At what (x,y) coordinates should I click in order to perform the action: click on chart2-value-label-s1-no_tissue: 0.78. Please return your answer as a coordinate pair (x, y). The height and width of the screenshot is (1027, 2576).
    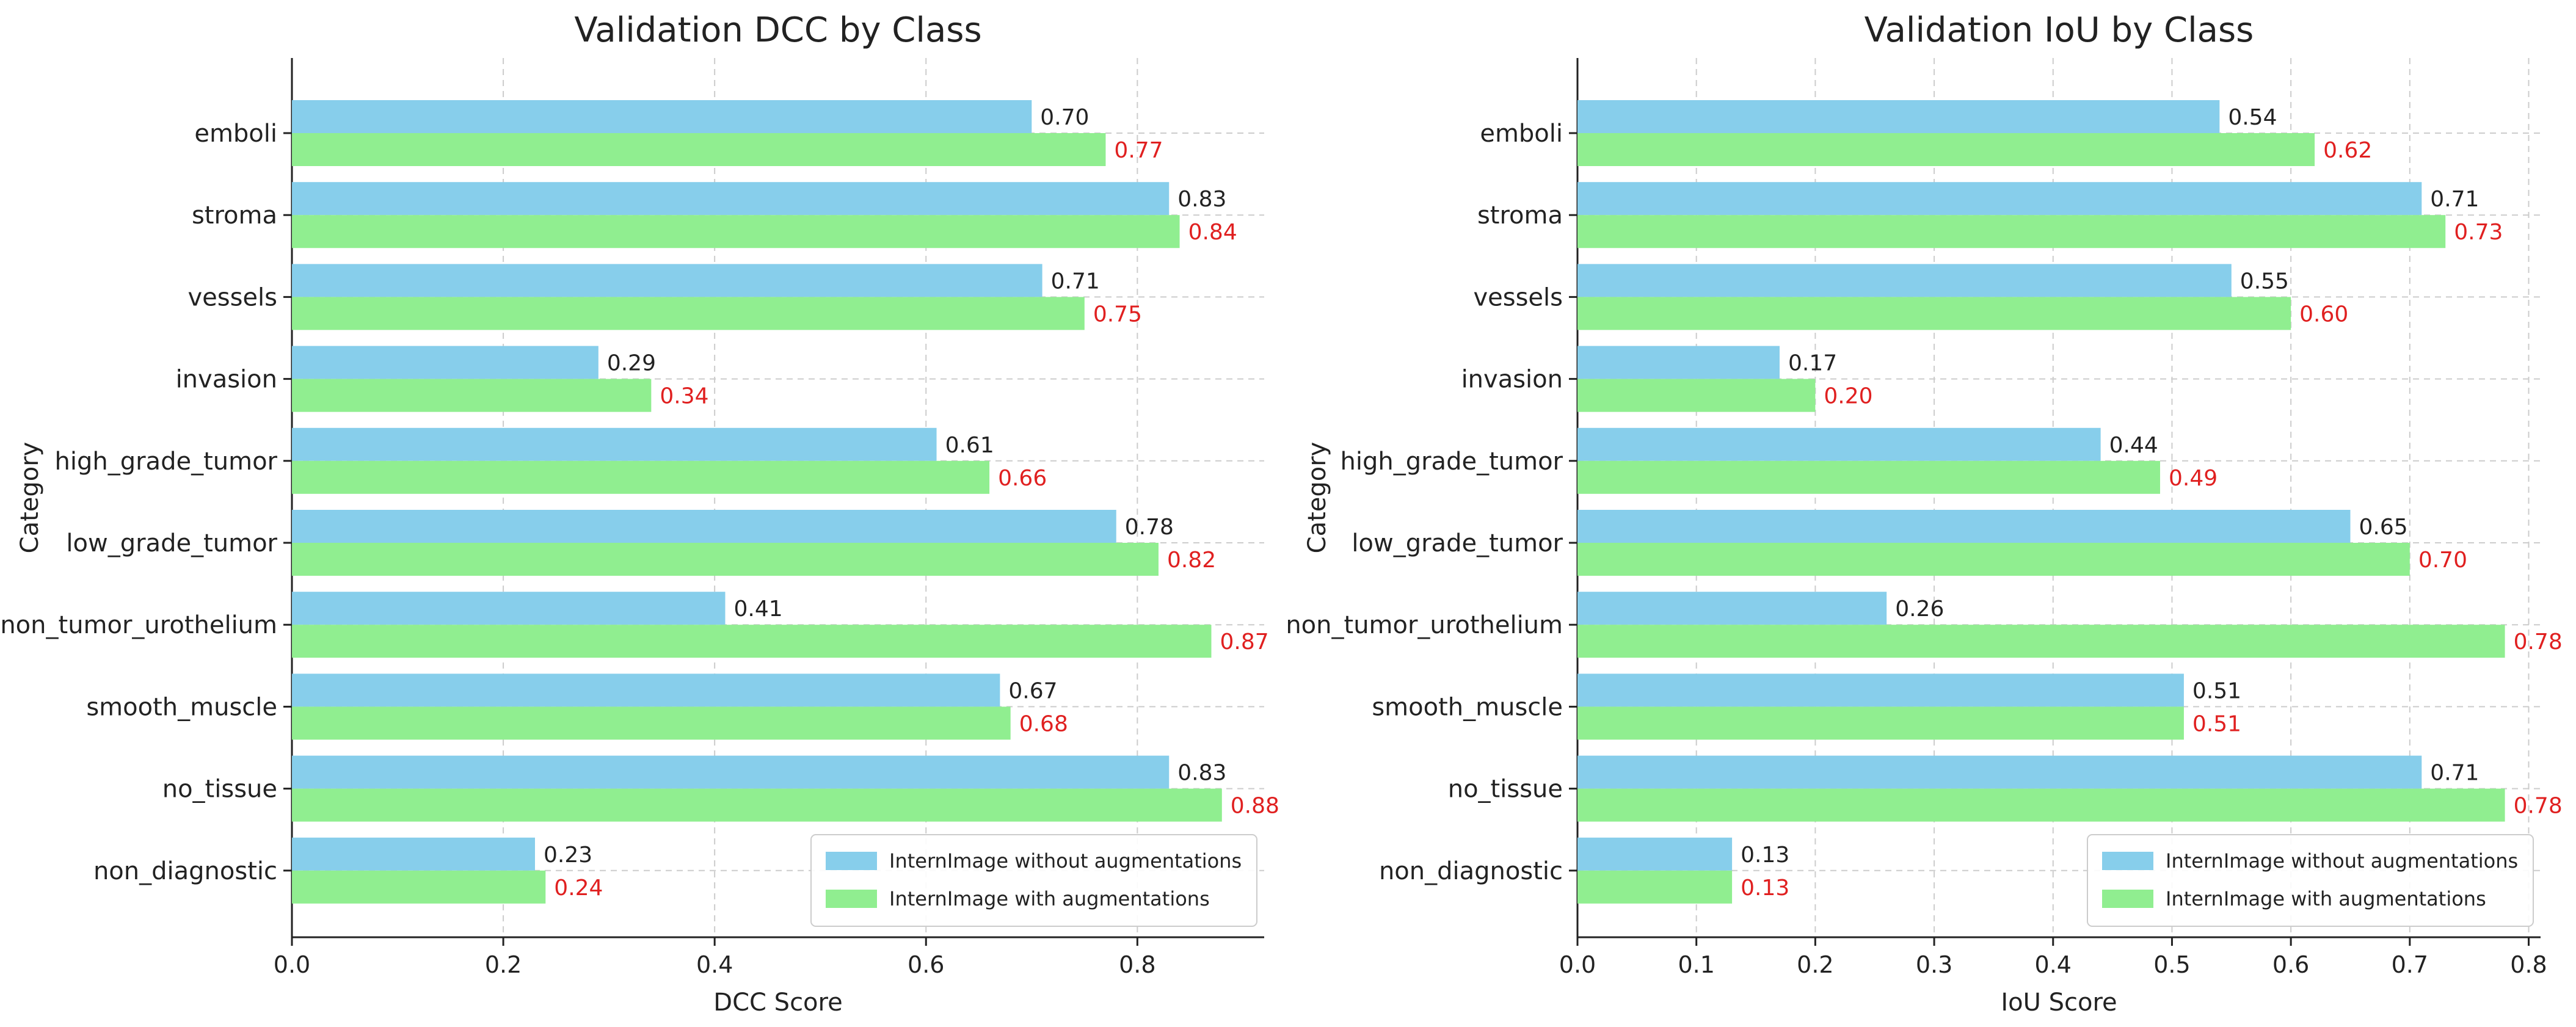
    Looking at the image, I should click on (2538, 806).